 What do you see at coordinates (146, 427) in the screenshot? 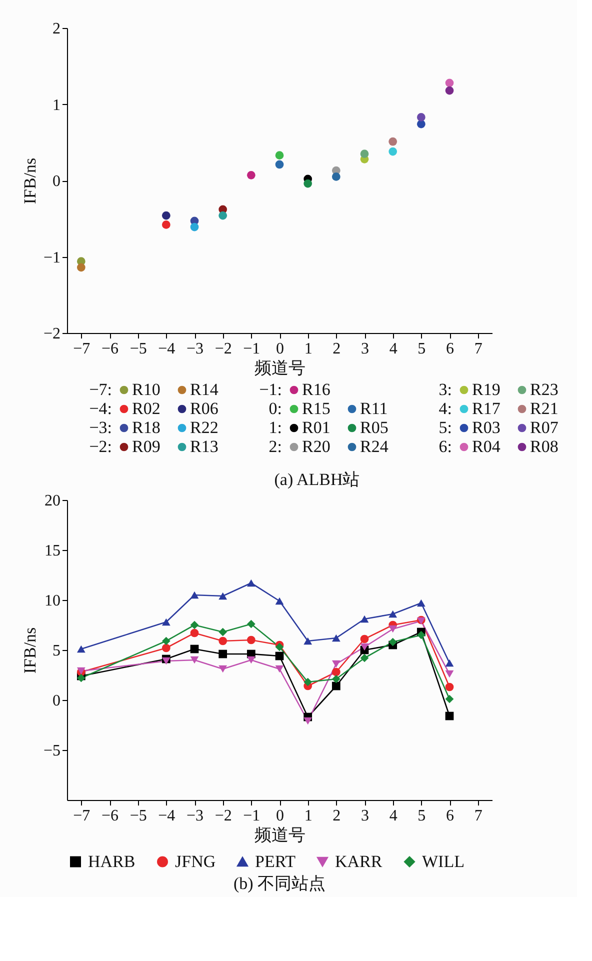
I see `legend-label: R18` at bounding box center [146, 427].